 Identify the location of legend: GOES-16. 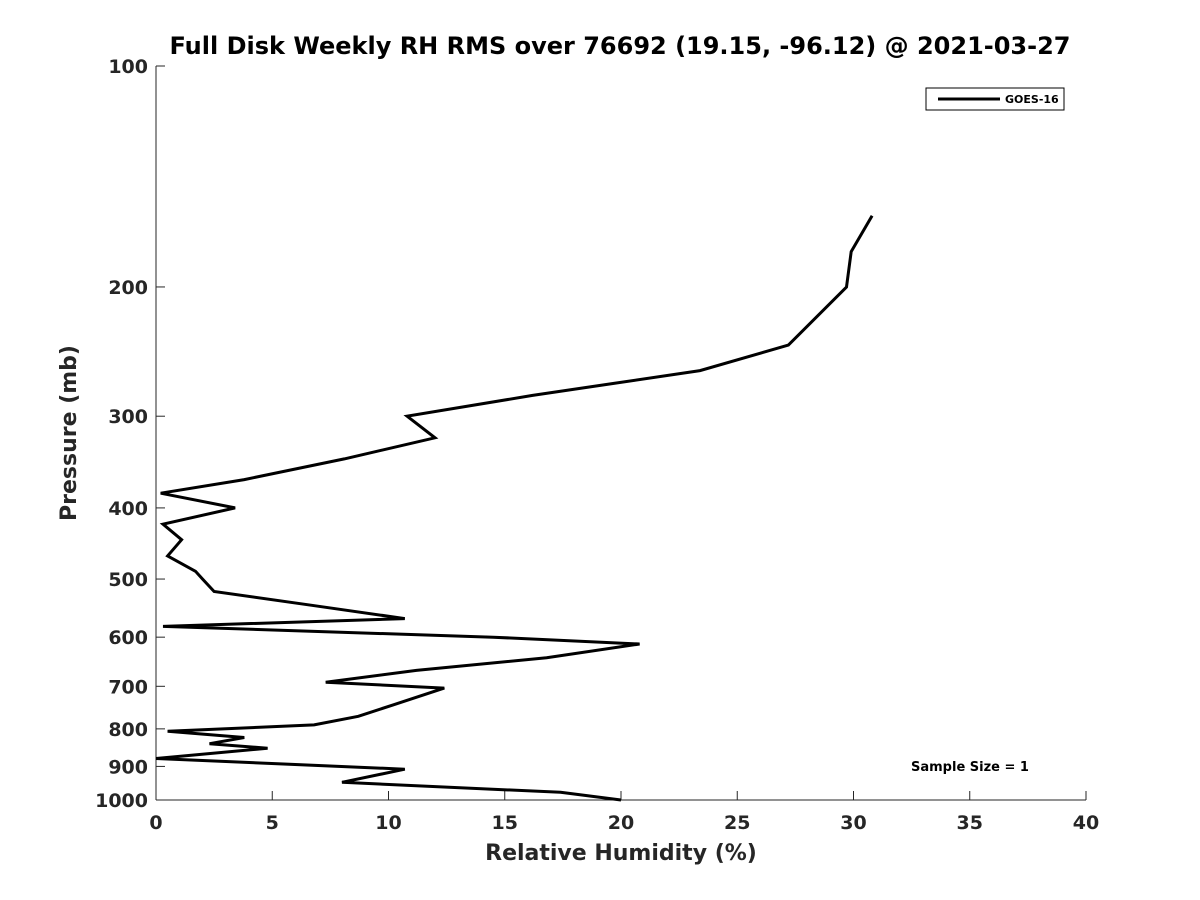
(995, 99).